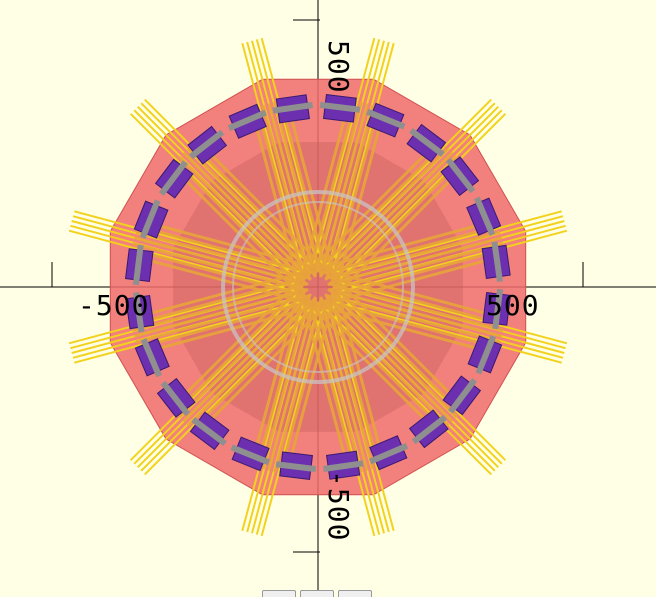 The width and height of the screenshot is (656, 597). Describe the element at coordinates (317, 593) in the screenshot. I see `view-toolbar` at that location.